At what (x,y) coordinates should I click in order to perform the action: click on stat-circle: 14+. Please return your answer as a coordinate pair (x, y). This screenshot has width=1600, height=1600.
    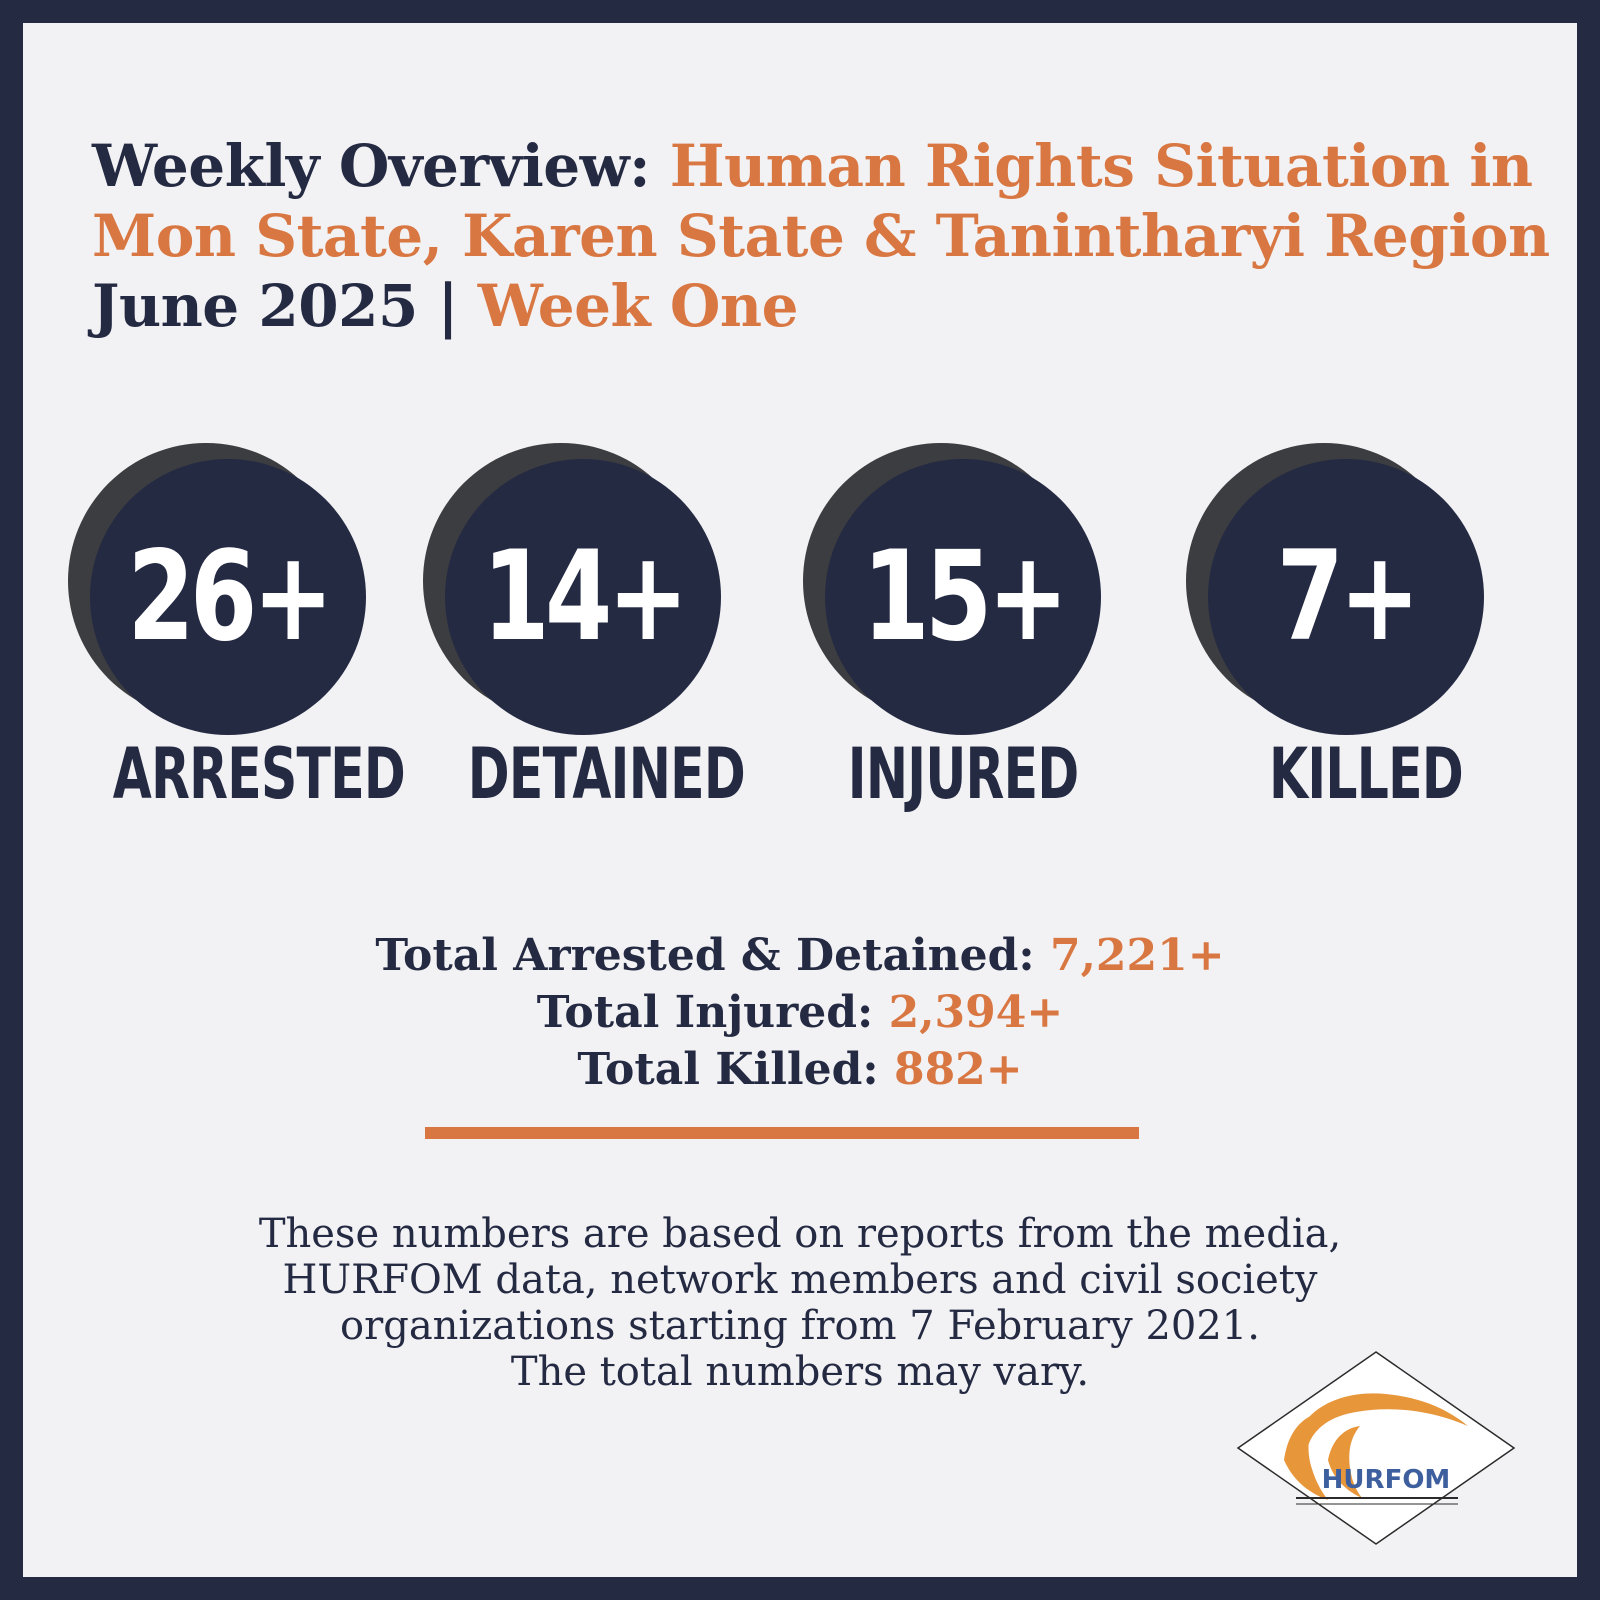
    Looking at the image, I should click on (583, 597).